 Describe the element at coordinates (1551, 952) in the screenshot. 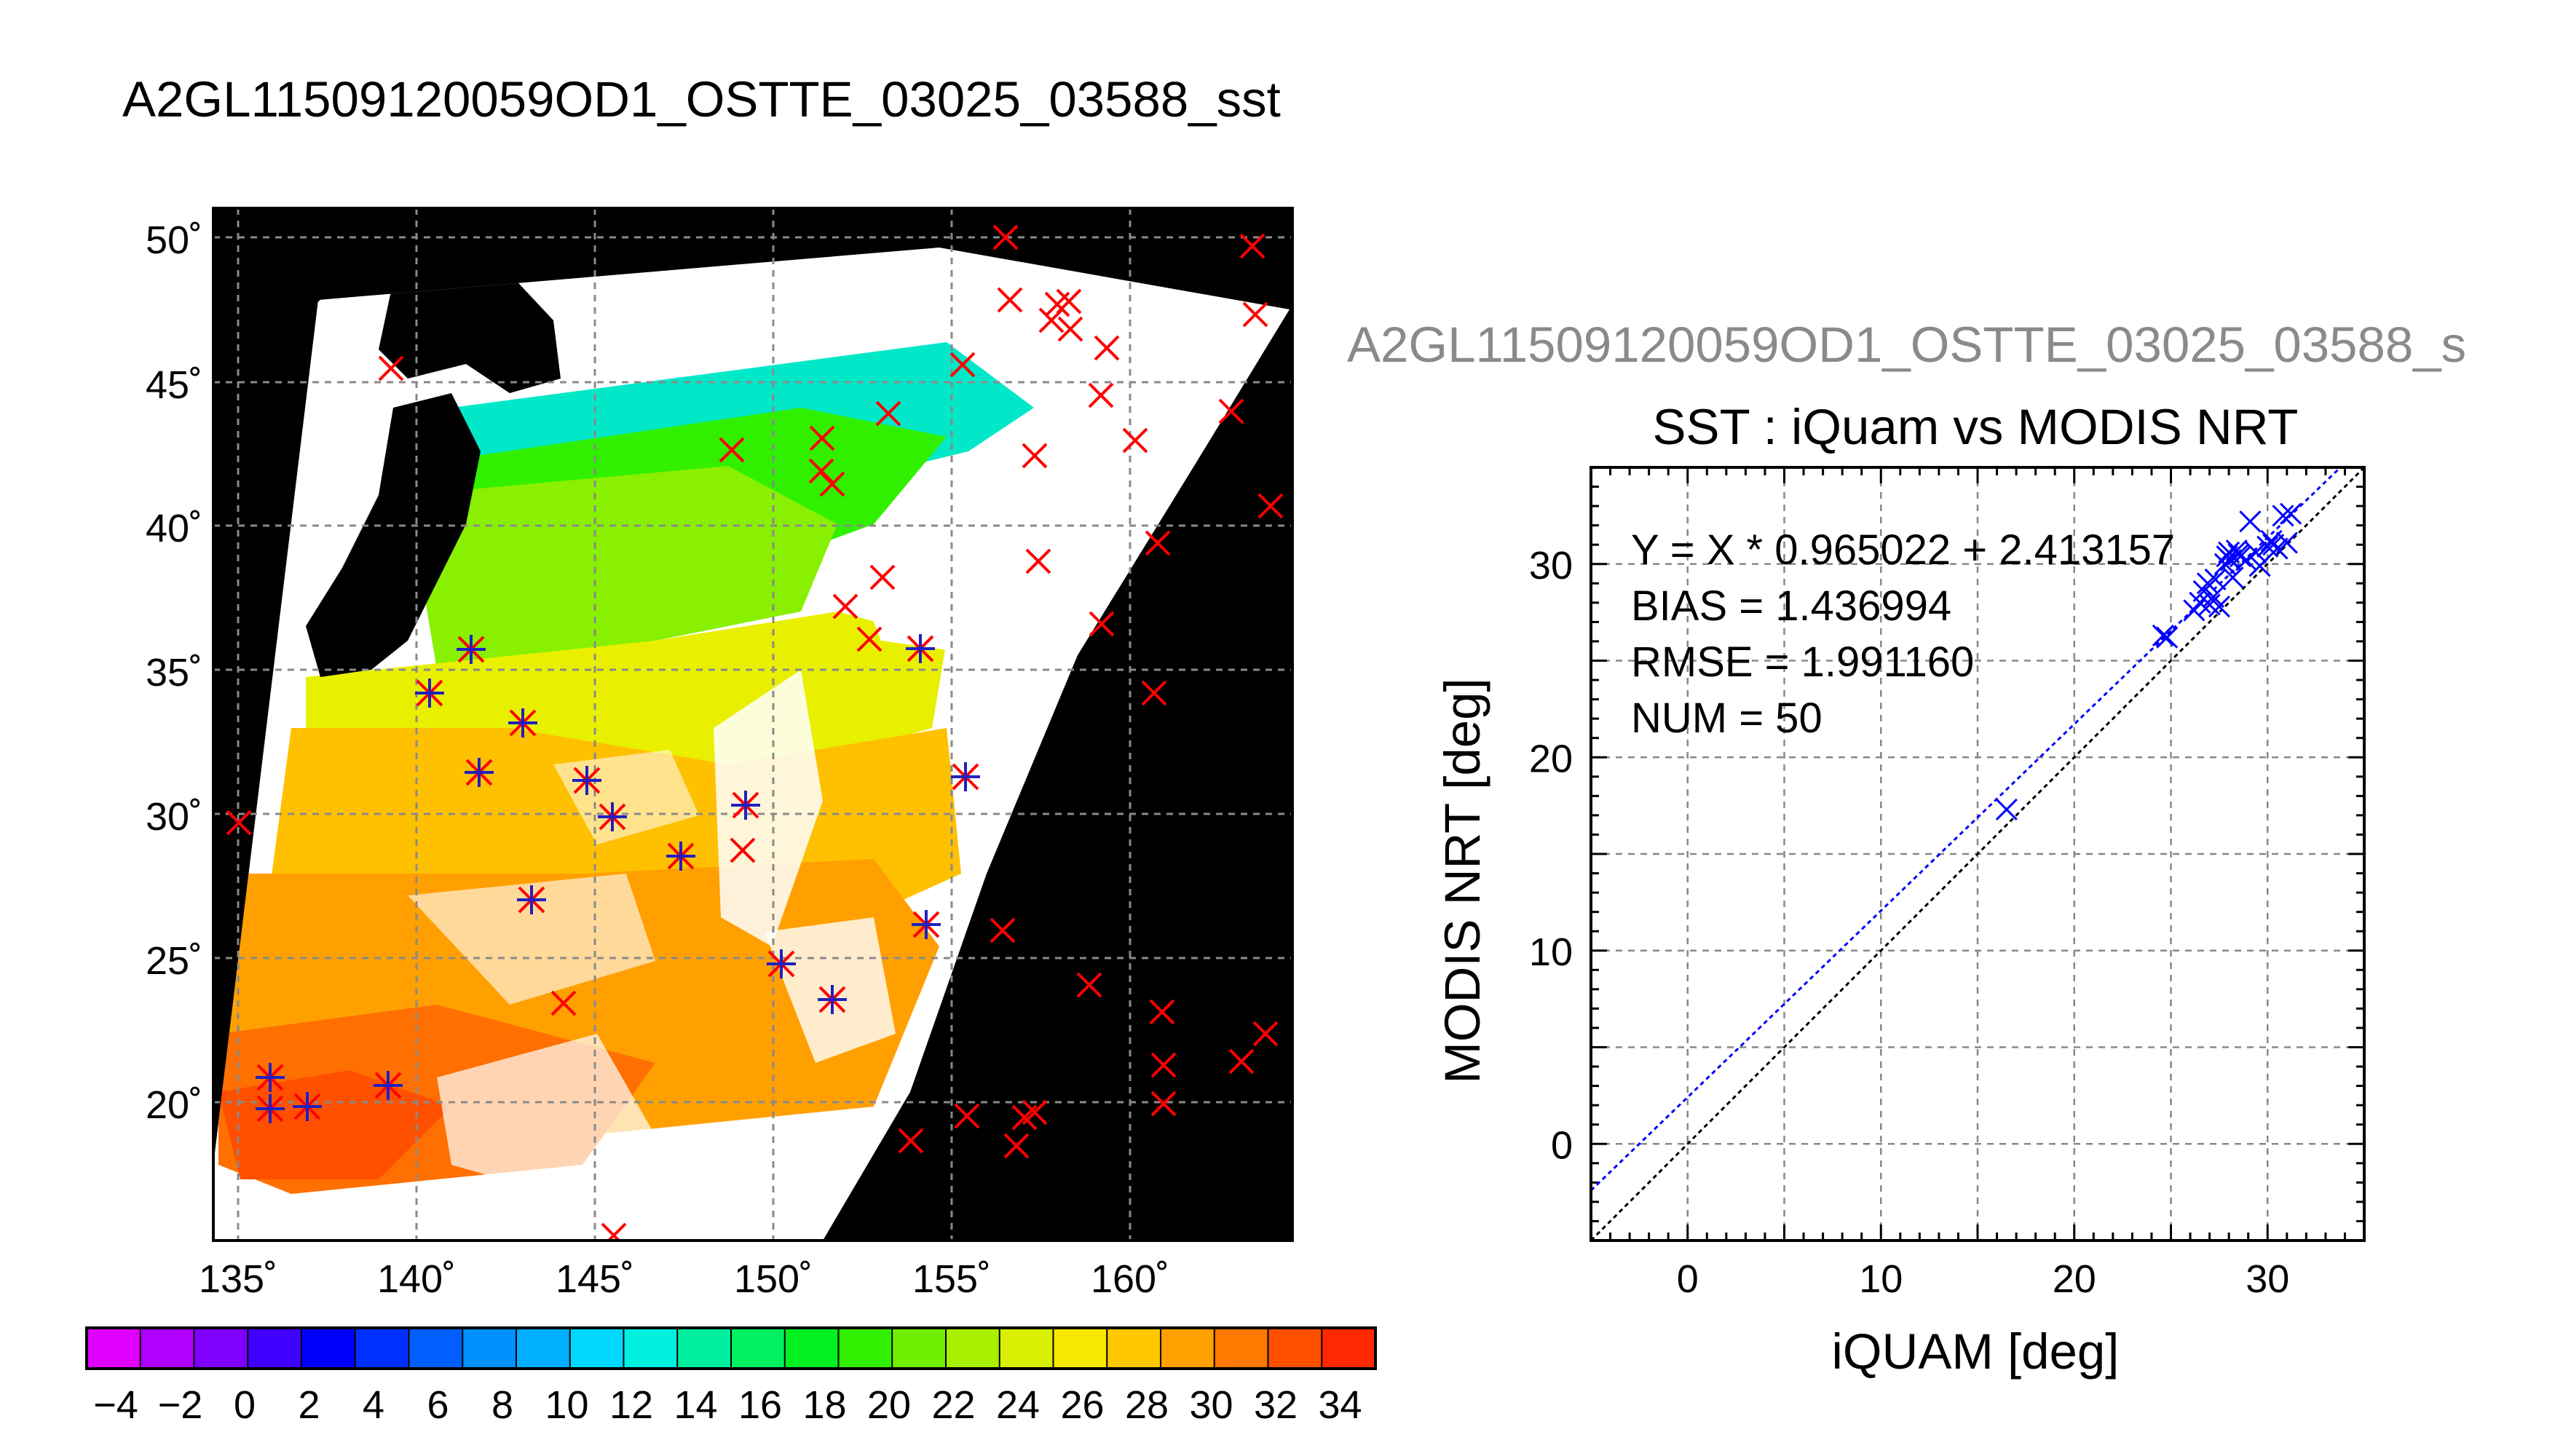

I see `y-tick-label: 10` at that location.